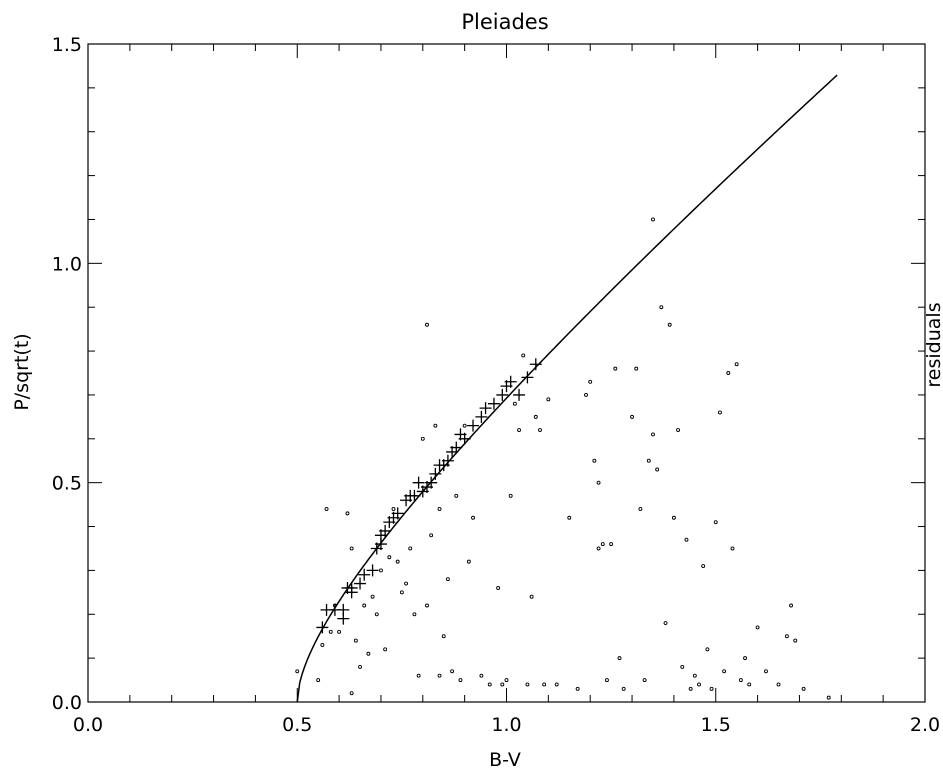 Image resolution: width=943 pixels, height=773 pixels. What do you see at coordinates (67, 703) in the screenshot?
I see `y-tick-label: 0.0` at bounding box center [67, 703].